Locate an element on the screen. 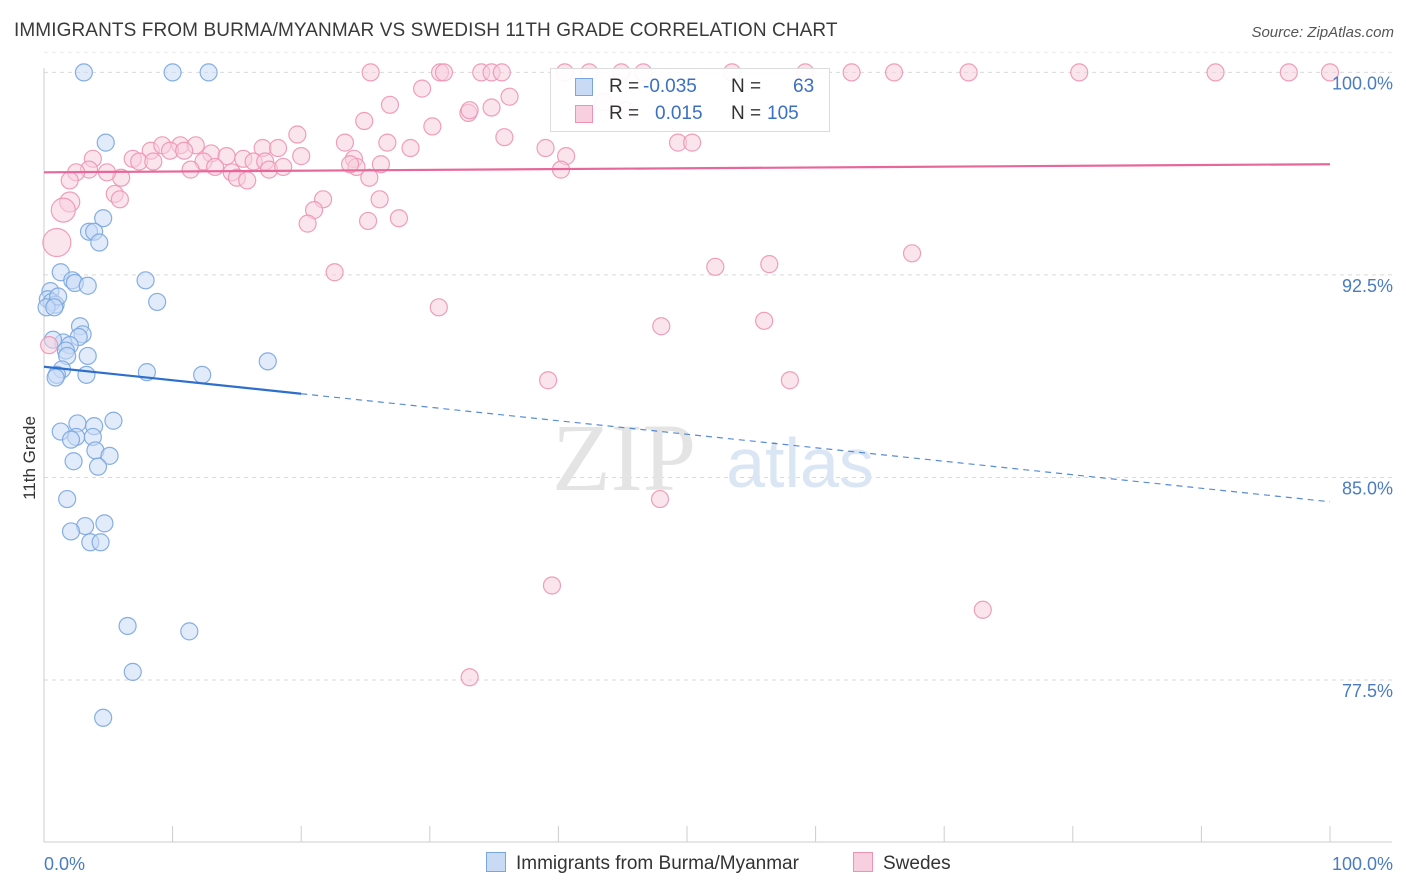 Image resolution: width=1406 pixels, height=892 pixels. bottom-legend-swatch-burma is located at coordinates (496, 862).